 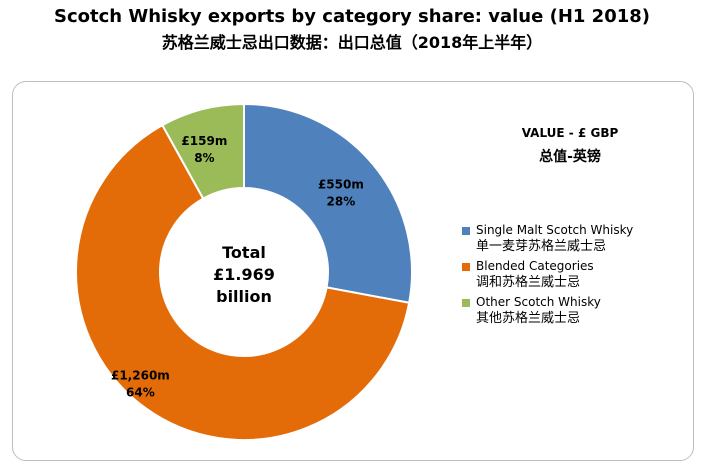 I want to click on legend-label-zh: 其他苏格兰威士忌, so click(x=528, y=318).